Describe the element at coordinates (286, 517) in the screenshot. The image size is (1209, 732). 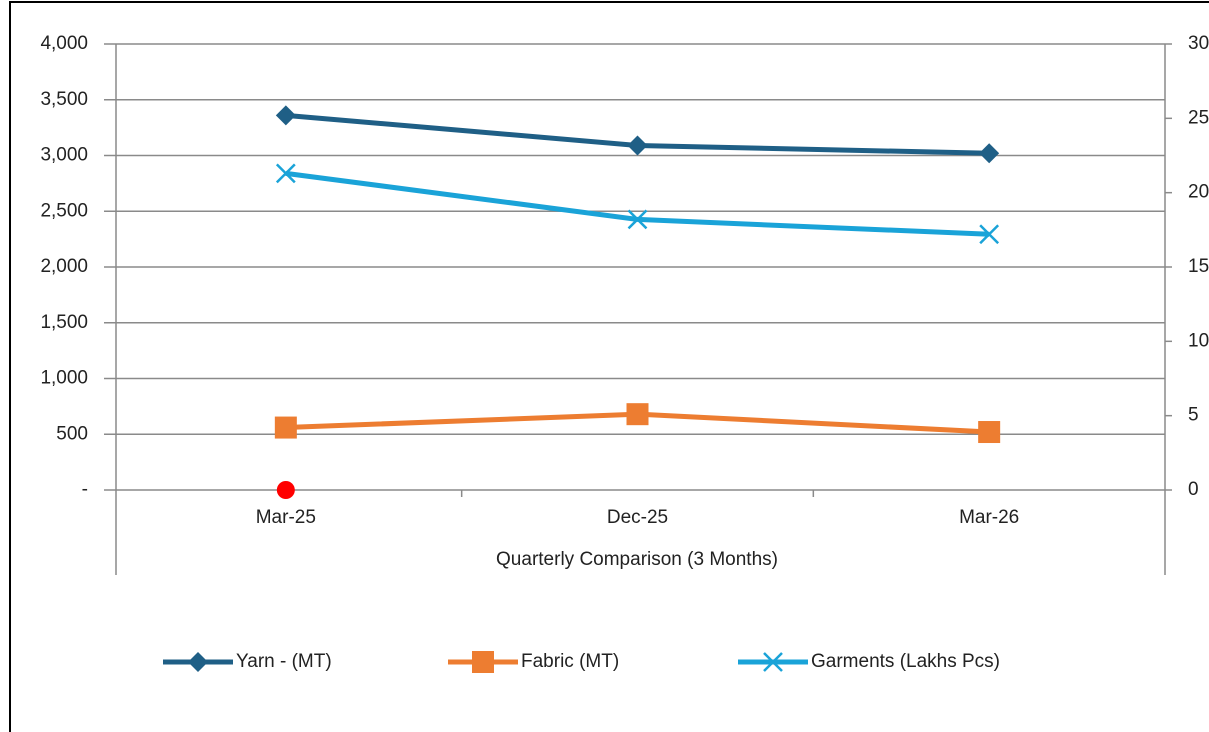
I see `x-tick-label: Mar-25` at that location.